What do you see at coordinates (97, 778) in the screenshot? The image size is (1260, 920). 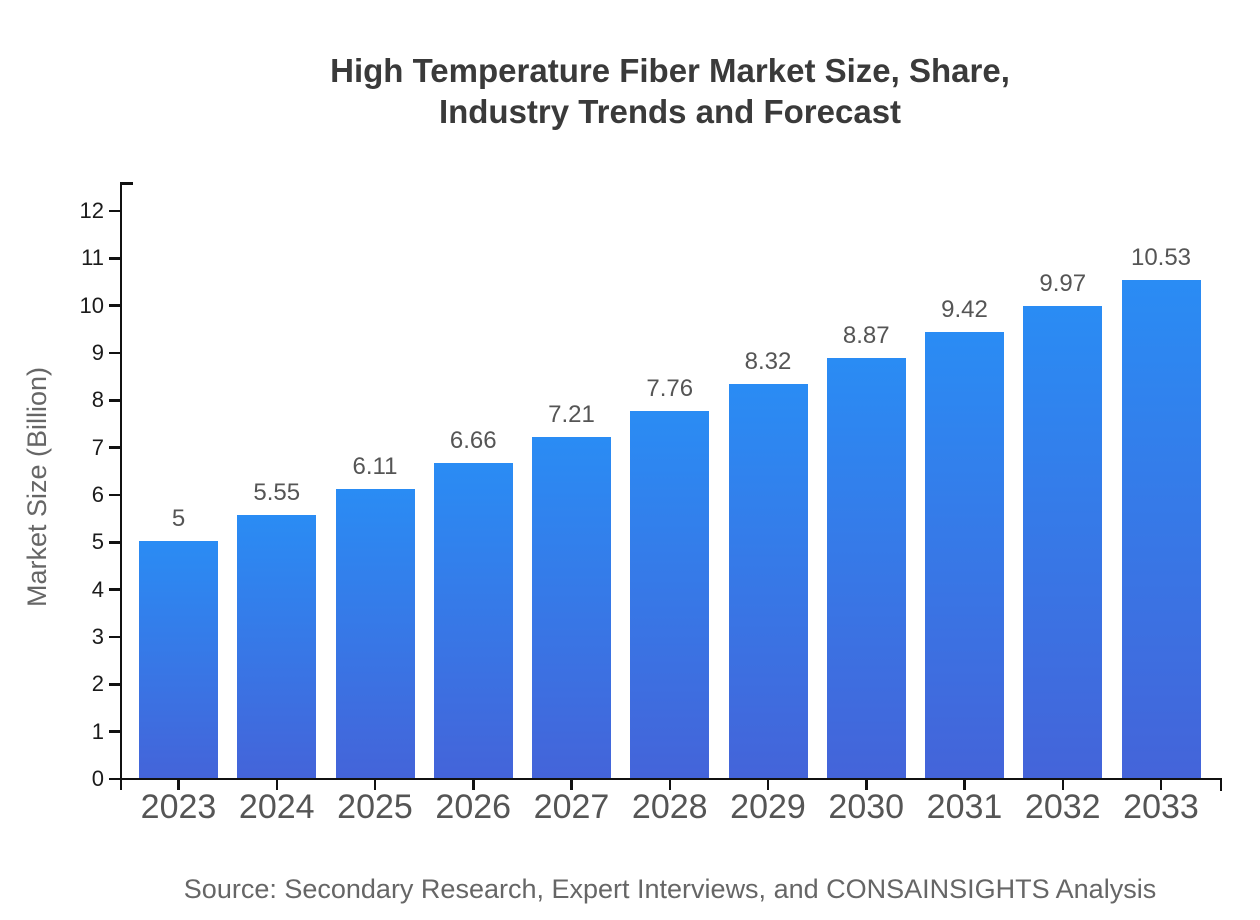 I see `y-tick-label: 0` at bounding box center [97, 778].